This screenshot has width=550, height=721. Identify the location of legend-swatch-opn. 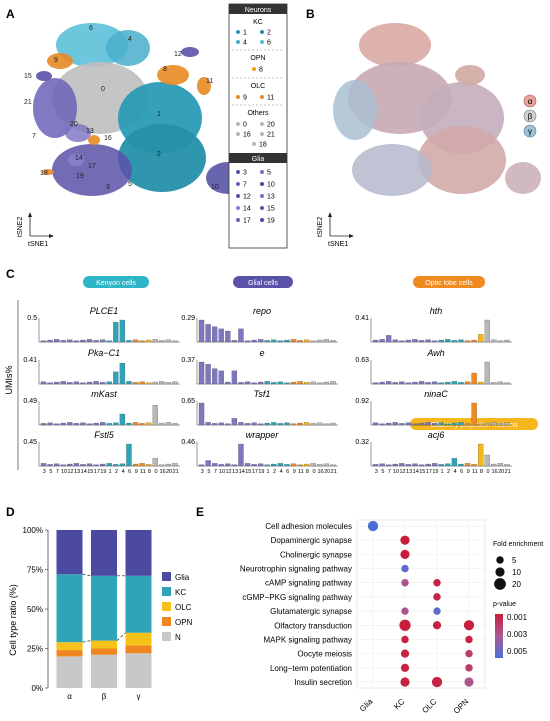
(166, 621).